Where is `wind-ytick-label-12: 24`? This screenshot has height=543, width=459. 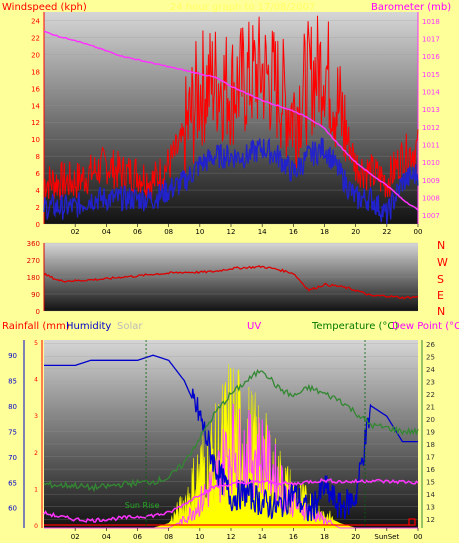
wind-ytick-label-12: 24 is located at coordinates (35, 21).